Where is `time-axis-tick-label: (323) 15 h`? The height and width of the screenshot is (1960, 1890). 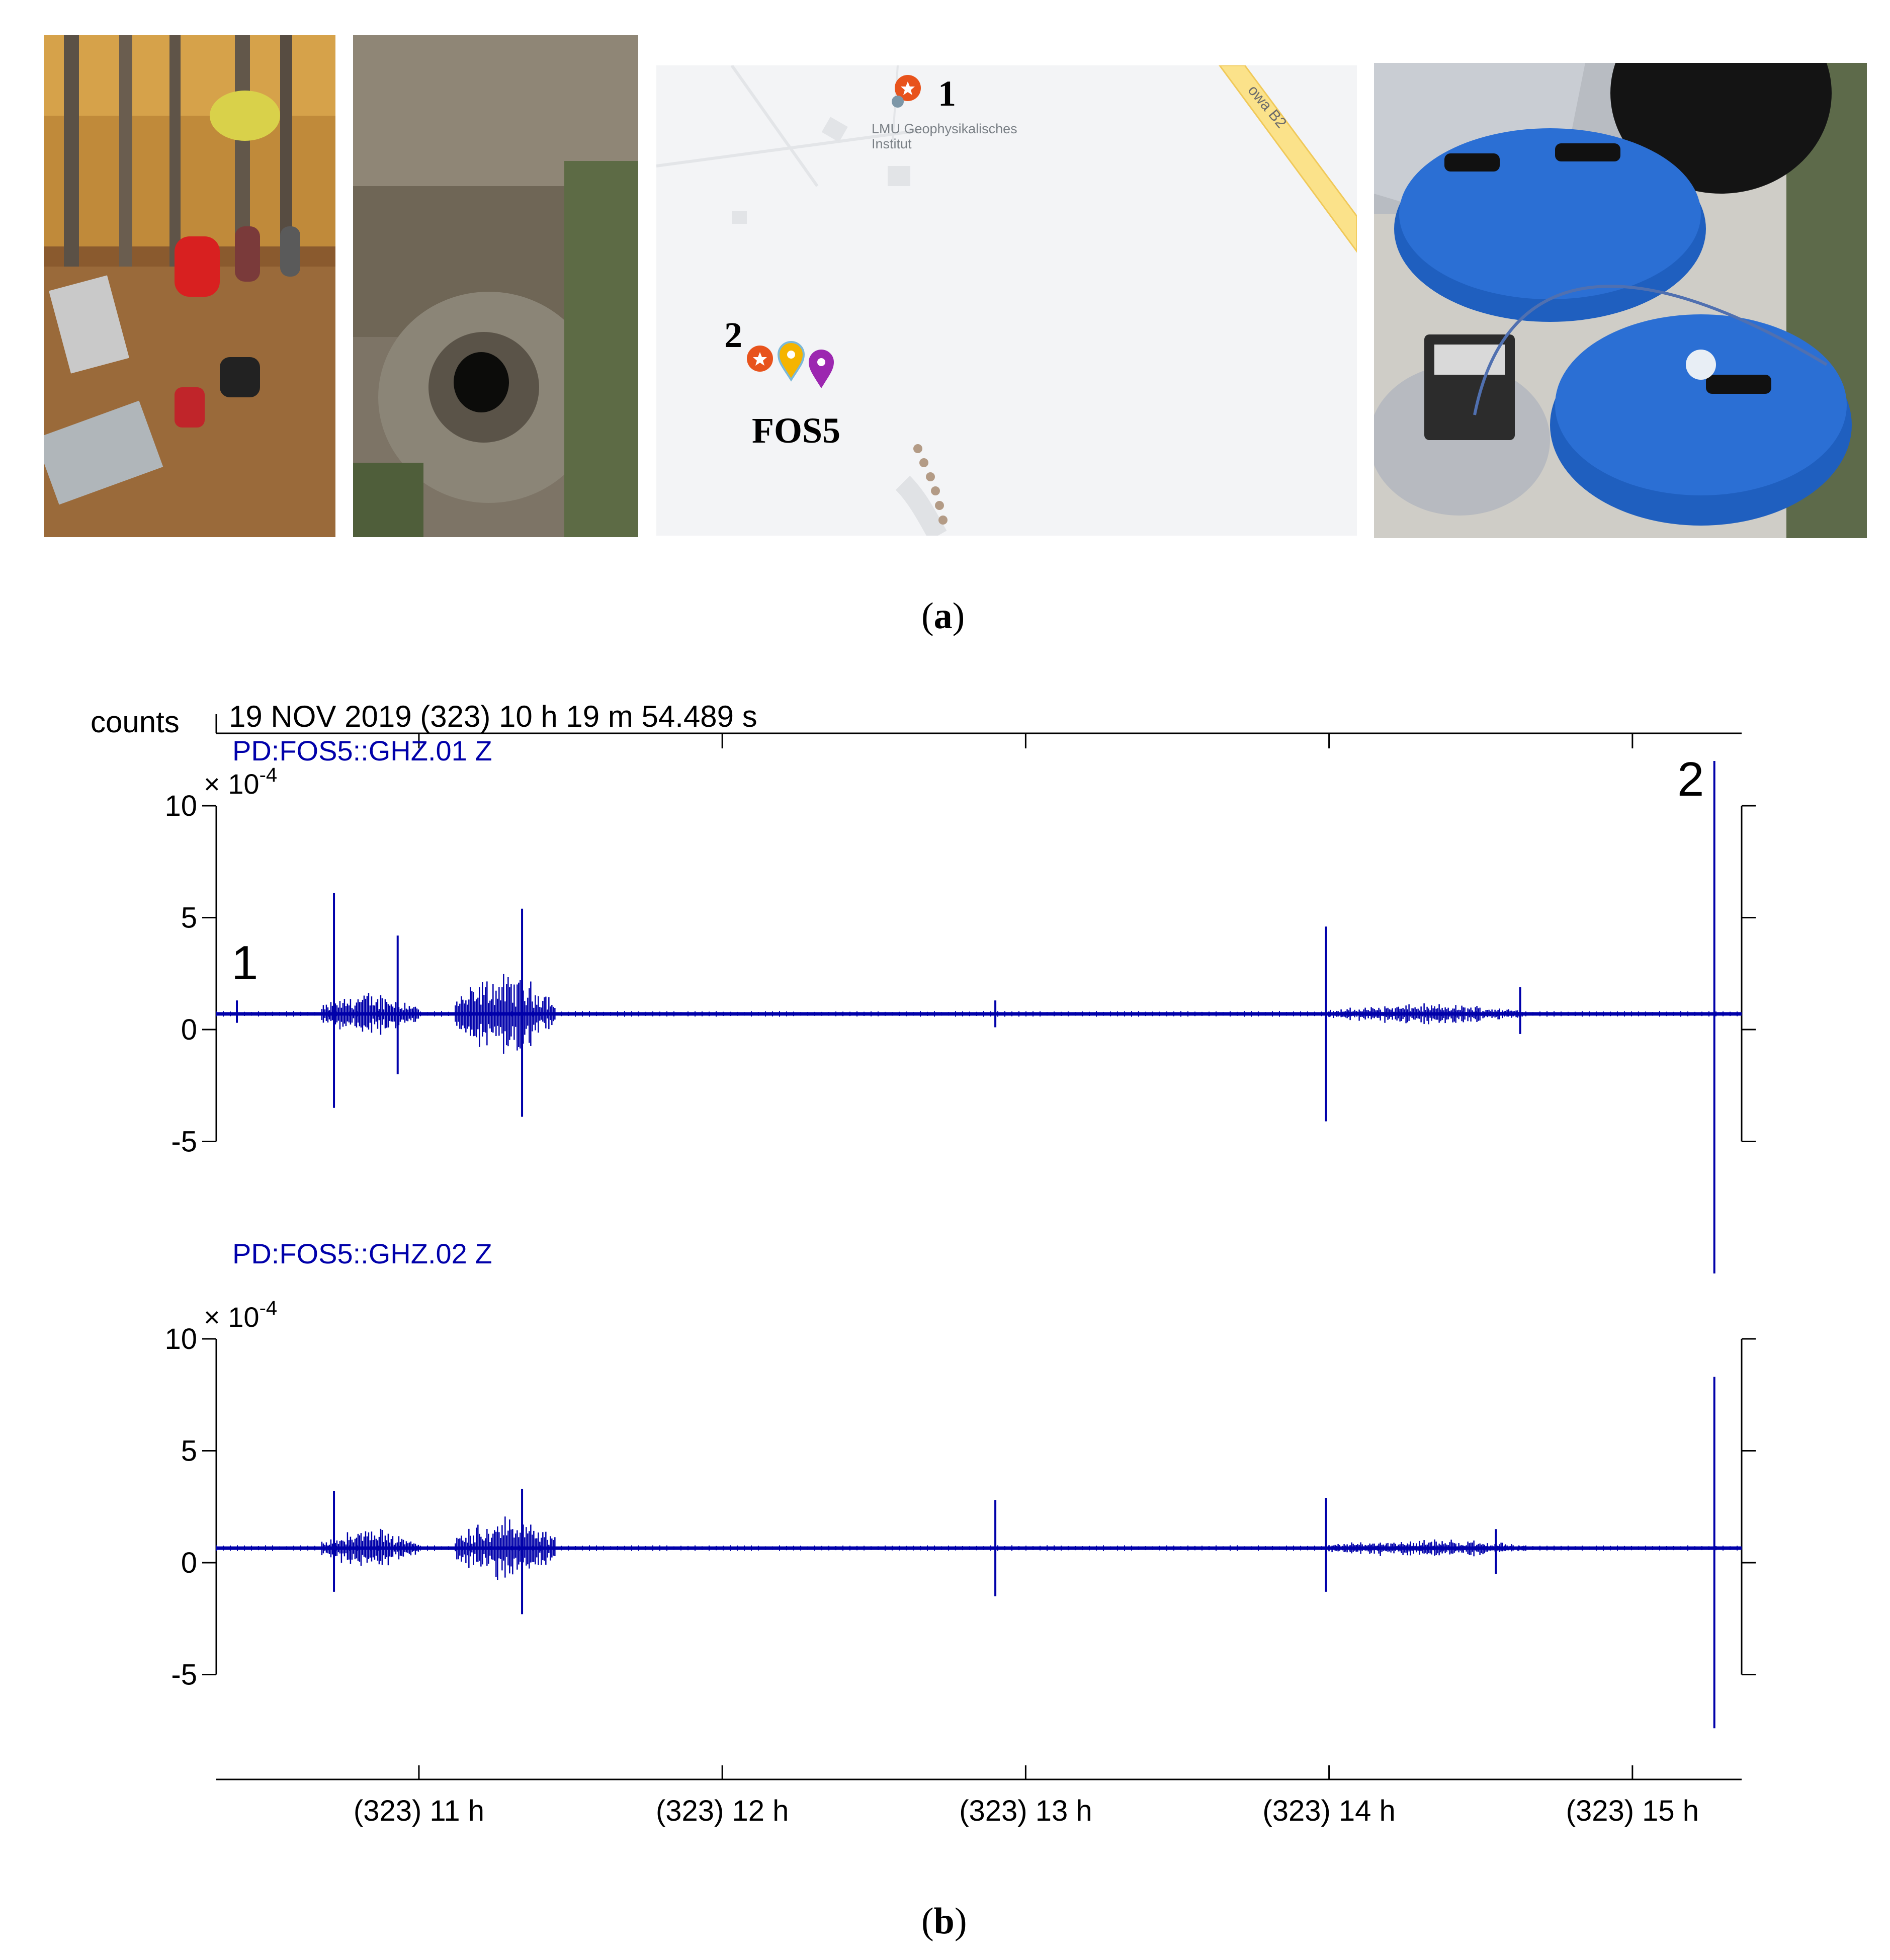 time-axis-tick-label: (323) 15 h is located at coordinates (1632, 1811).